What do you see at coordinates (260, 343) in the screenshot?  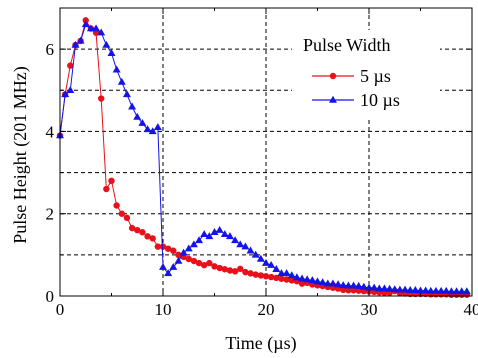 I see `x-axis-label: Time (µs)` at bounding box center [260, 343].